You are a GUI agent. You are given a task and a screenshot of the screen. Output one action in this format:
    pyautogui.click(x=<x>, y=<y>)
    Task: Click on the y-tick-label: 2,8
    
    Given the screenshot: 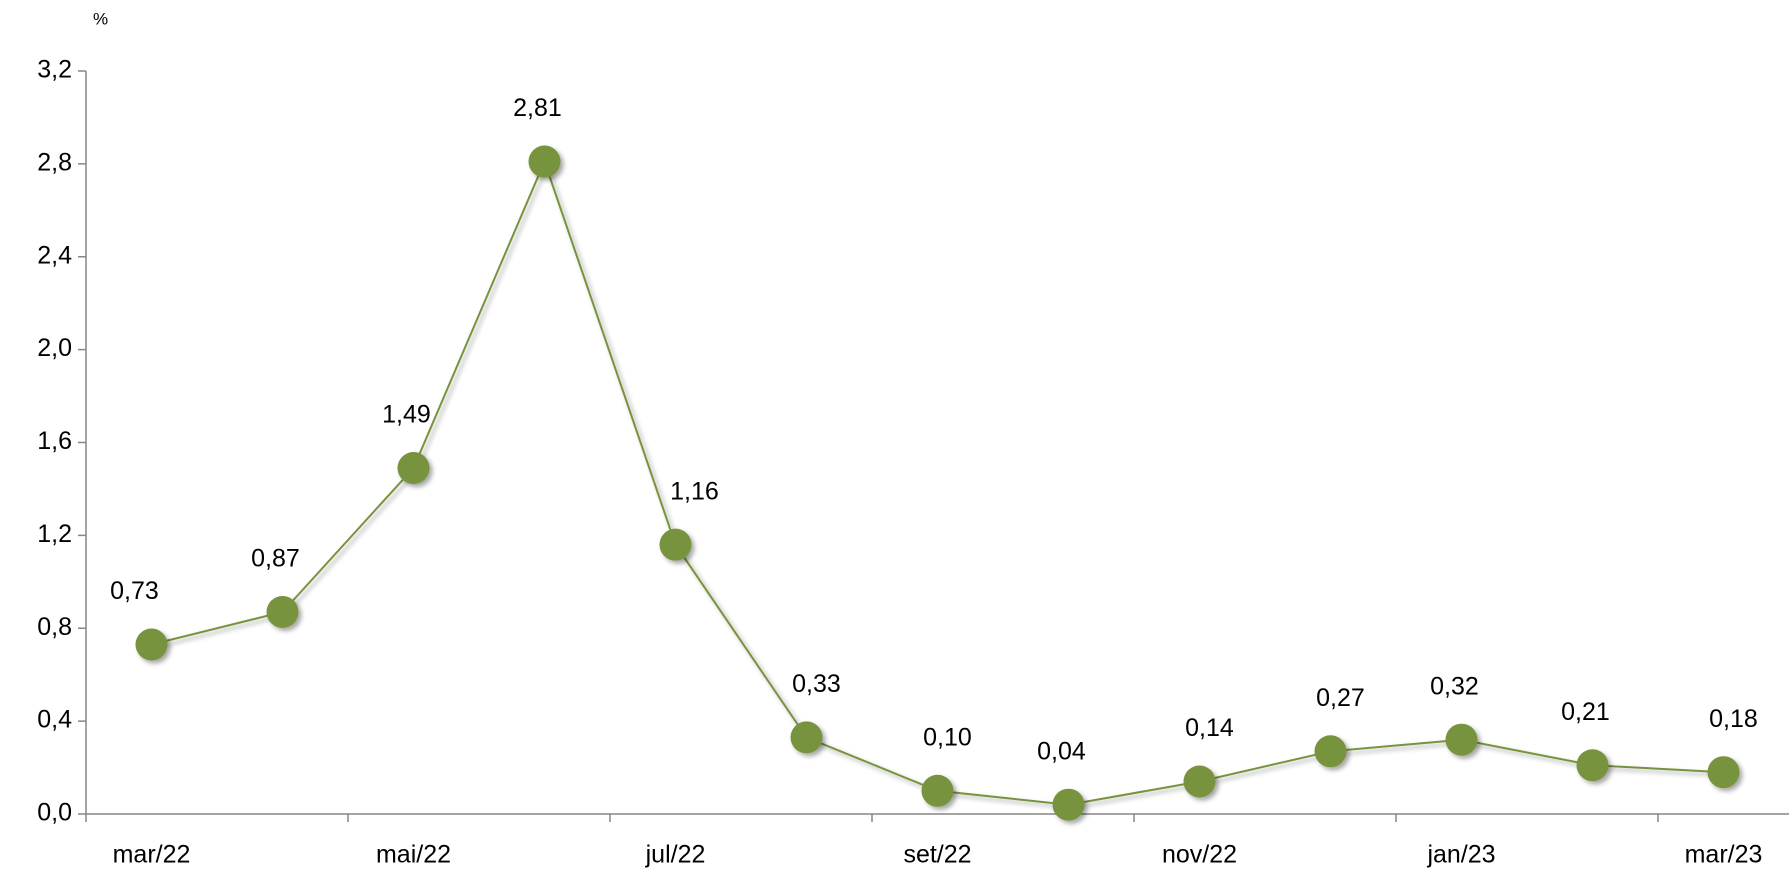 What is the action you would take?
    pyautogui.click(x=54, y=162)
    